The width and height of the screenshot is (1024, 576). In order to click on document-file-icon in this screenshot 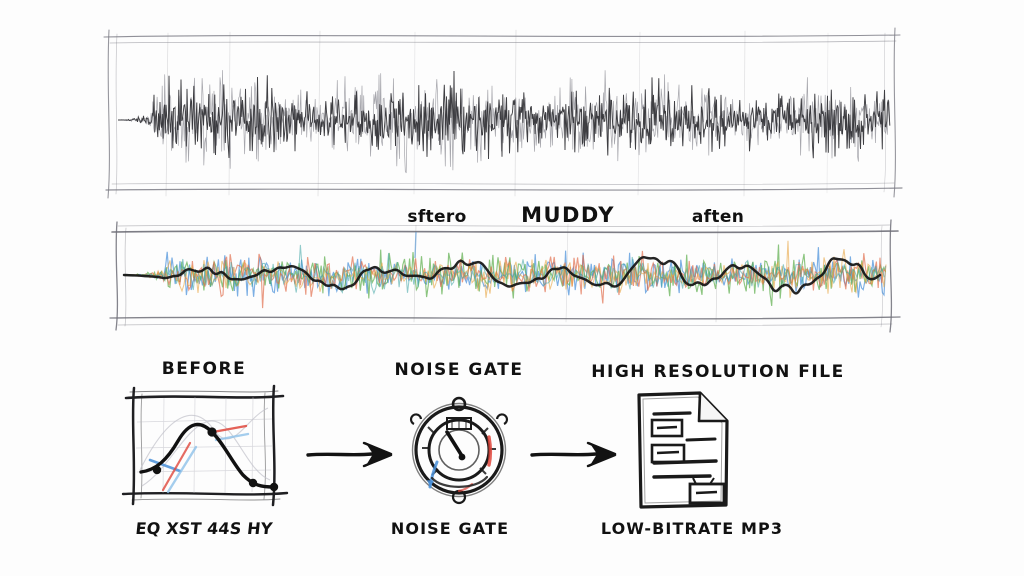, I will do `click(683, 450)`.